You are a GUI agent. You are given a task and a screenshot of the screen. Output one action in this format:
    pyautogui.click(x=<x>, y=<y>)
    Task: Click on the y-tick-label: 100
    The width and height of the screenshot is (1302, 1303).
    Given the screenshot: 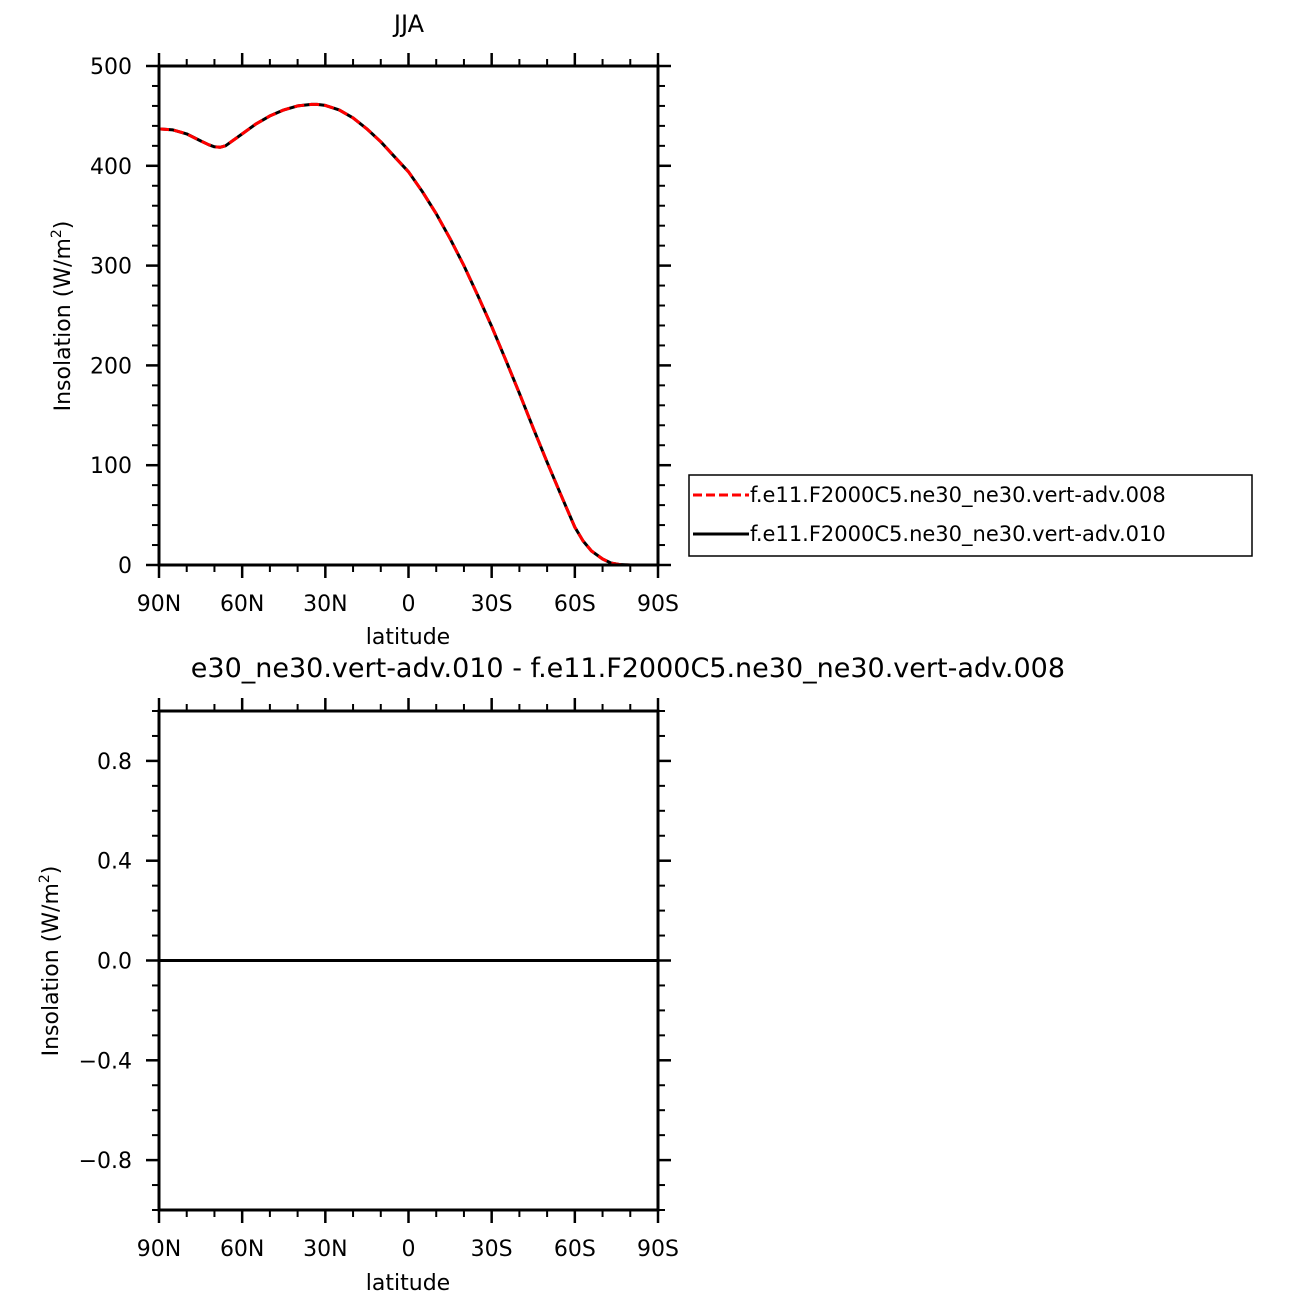 What is the action you would take?
    pyautogui.click(x=111, y=466)
    